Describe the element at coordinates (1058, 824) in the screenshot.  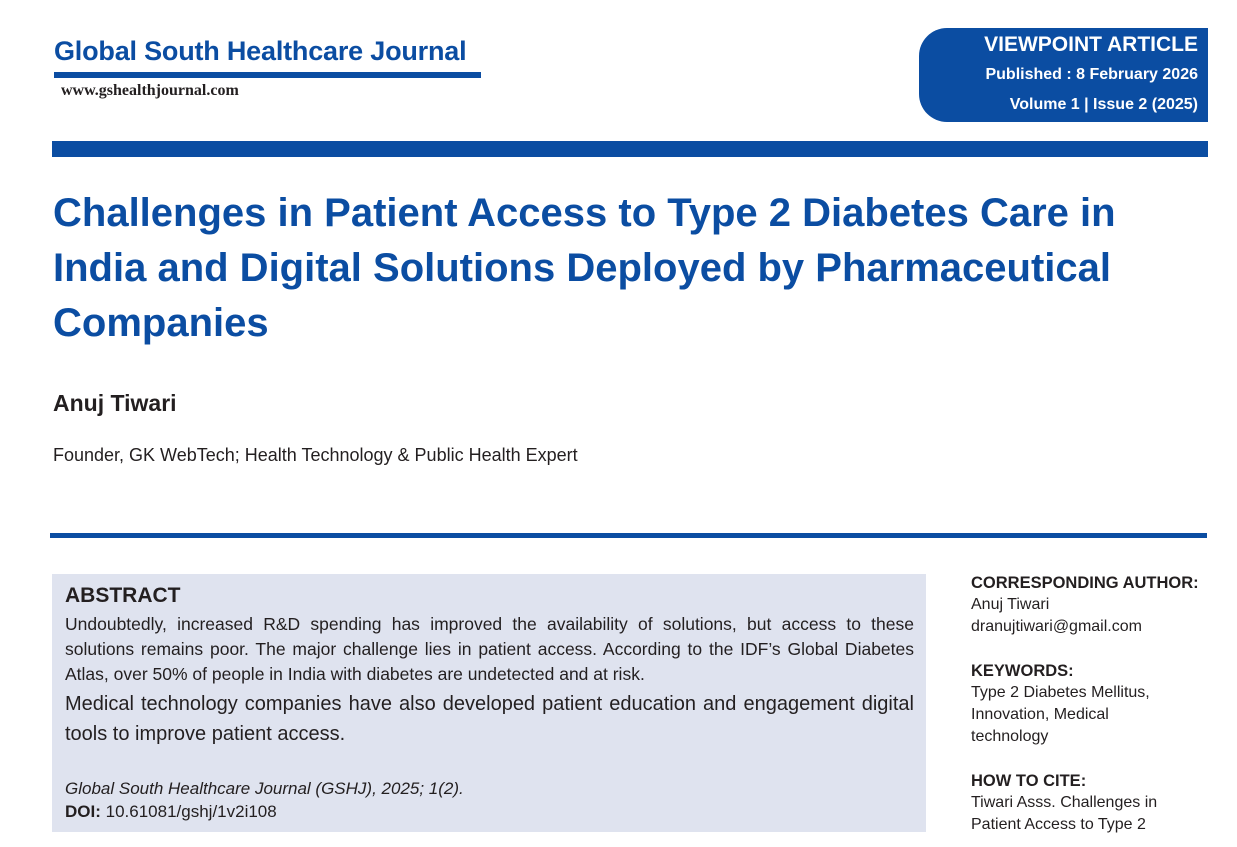
I see `how-to-cite-line: Patient Access to Type 2` at that location.